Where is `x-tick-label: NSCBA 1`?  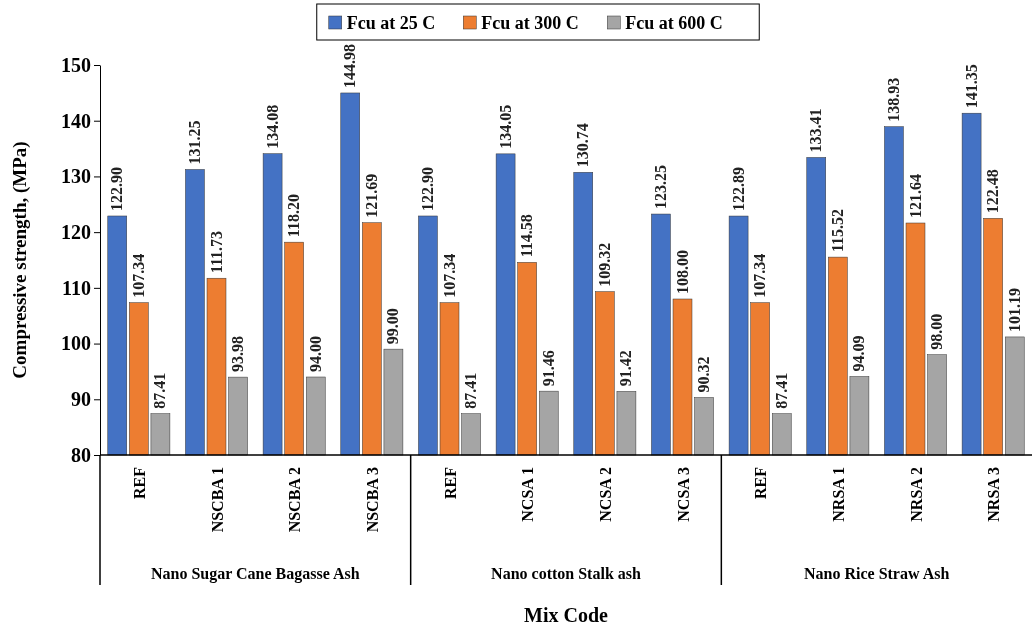
x-tick-label: NSCBA 1 is located at coordinates (217, 500).